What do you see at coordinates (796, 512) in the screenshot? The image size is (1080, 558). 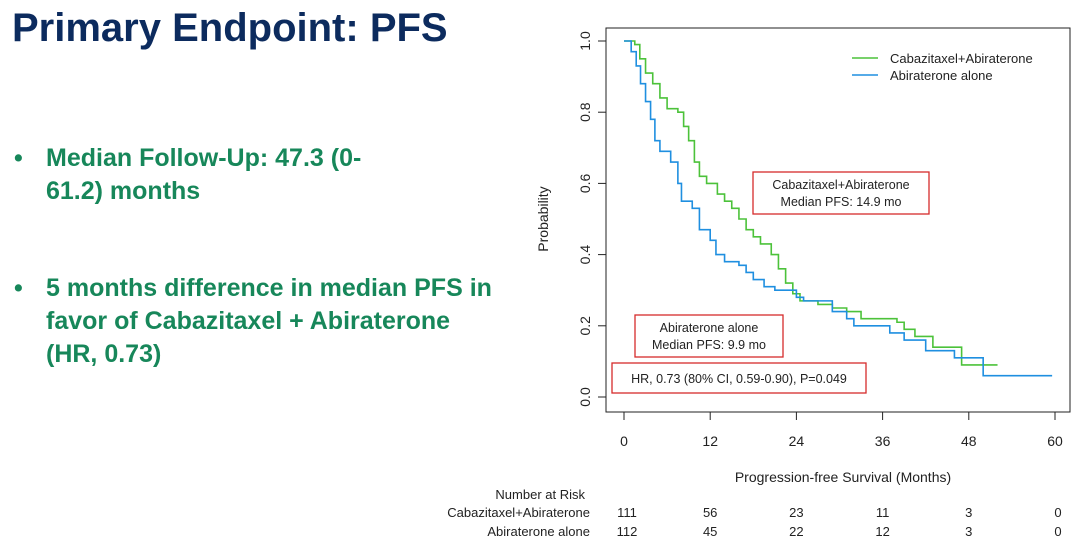 I see `risk-count: 23` at bounding box center [796, 512].